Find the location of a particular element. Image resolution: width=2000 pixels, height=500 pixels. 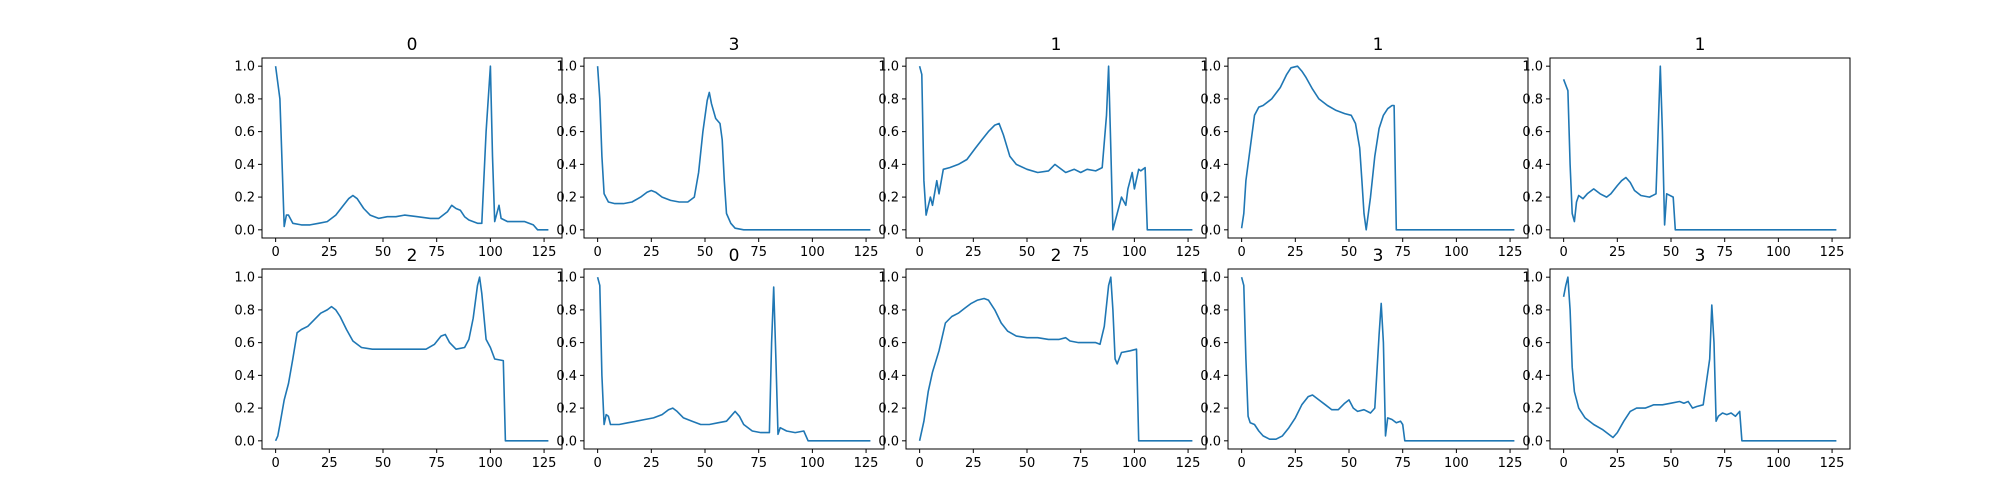

chart-panel-6: 2 0 25 50 75 100 125 0.0 0.2 0.4 0.6 0.8 1.0 is located at coordinates (398, 358).